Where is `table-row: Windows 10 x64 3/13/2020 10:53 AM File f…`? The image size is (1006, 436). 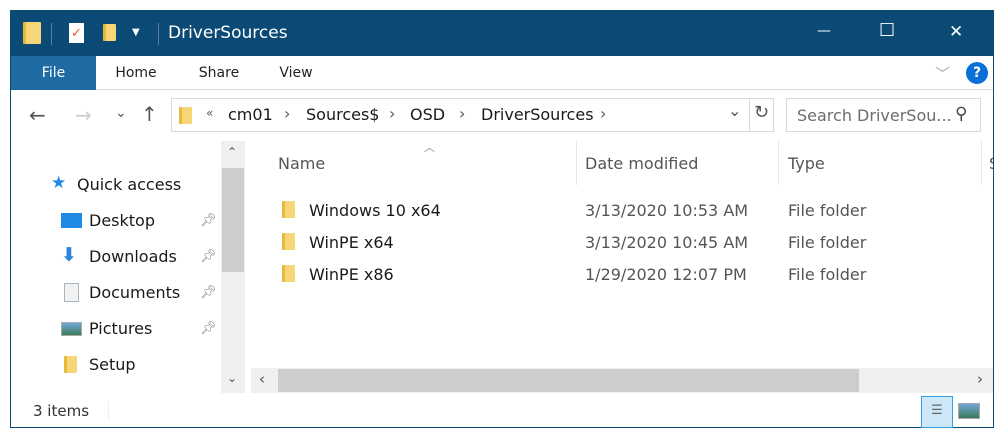
table-row: Windows 10 x64 3/13/2020 10:53 AM File f… is located at coordinates (628, 211).